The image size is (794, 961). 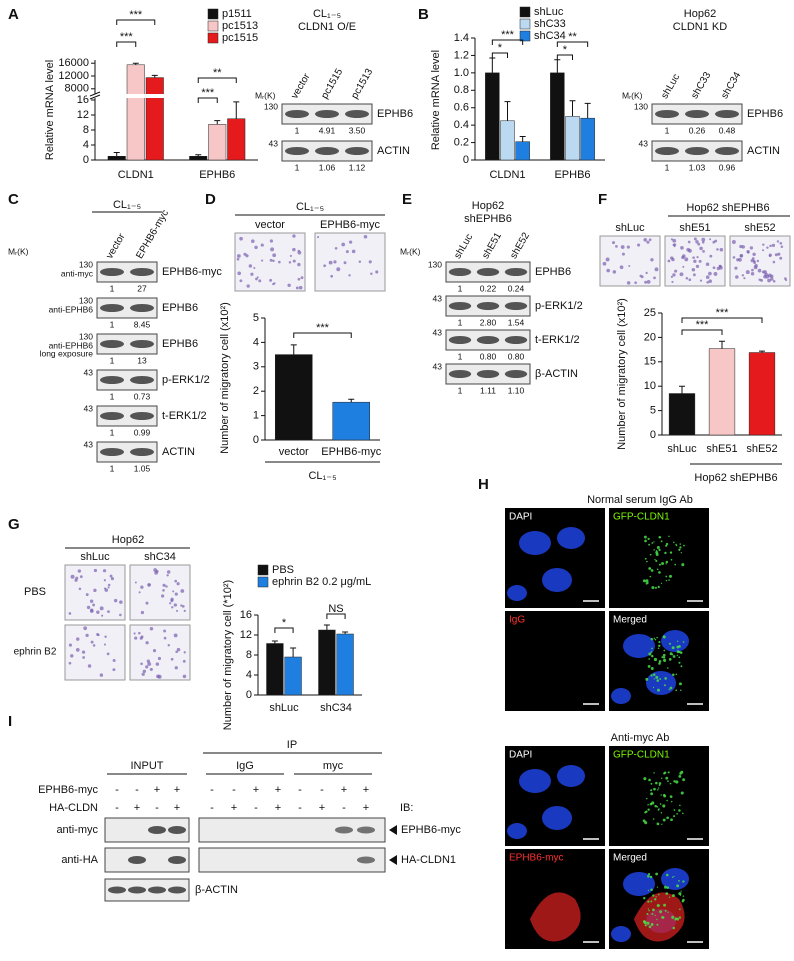 What do you see at coordinates (659, 796) in the screenshot?
I see `micrograph` at bounding box center [659, 796].